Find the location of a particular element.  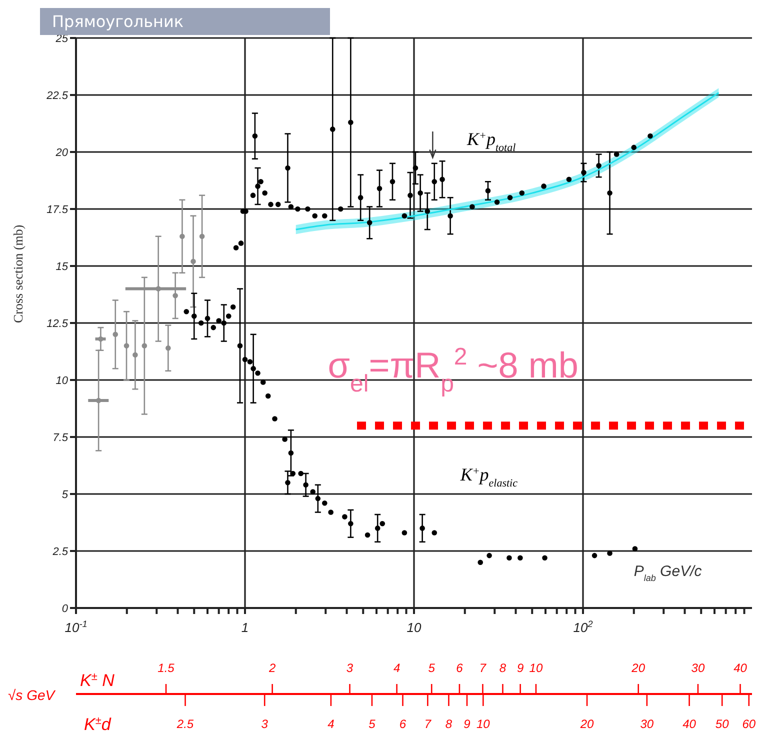

text: Прямоугольник is located at coordinates (118, 21).